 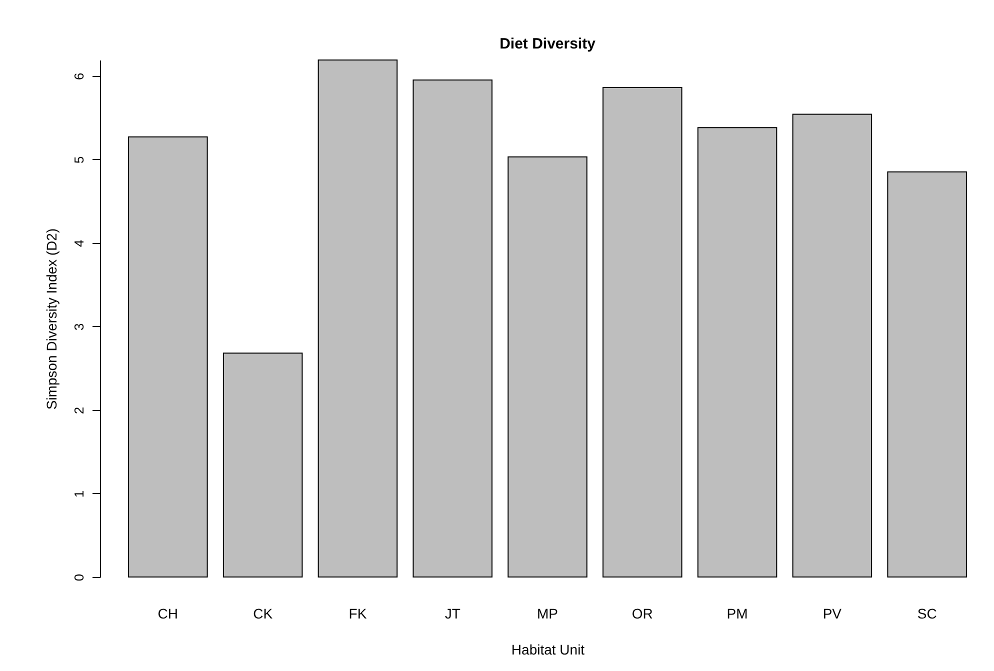 What do you see at coordinates (927, 614) in the screenshot?
I see `x-tick-label: SC` at bounding box center [927, 614].